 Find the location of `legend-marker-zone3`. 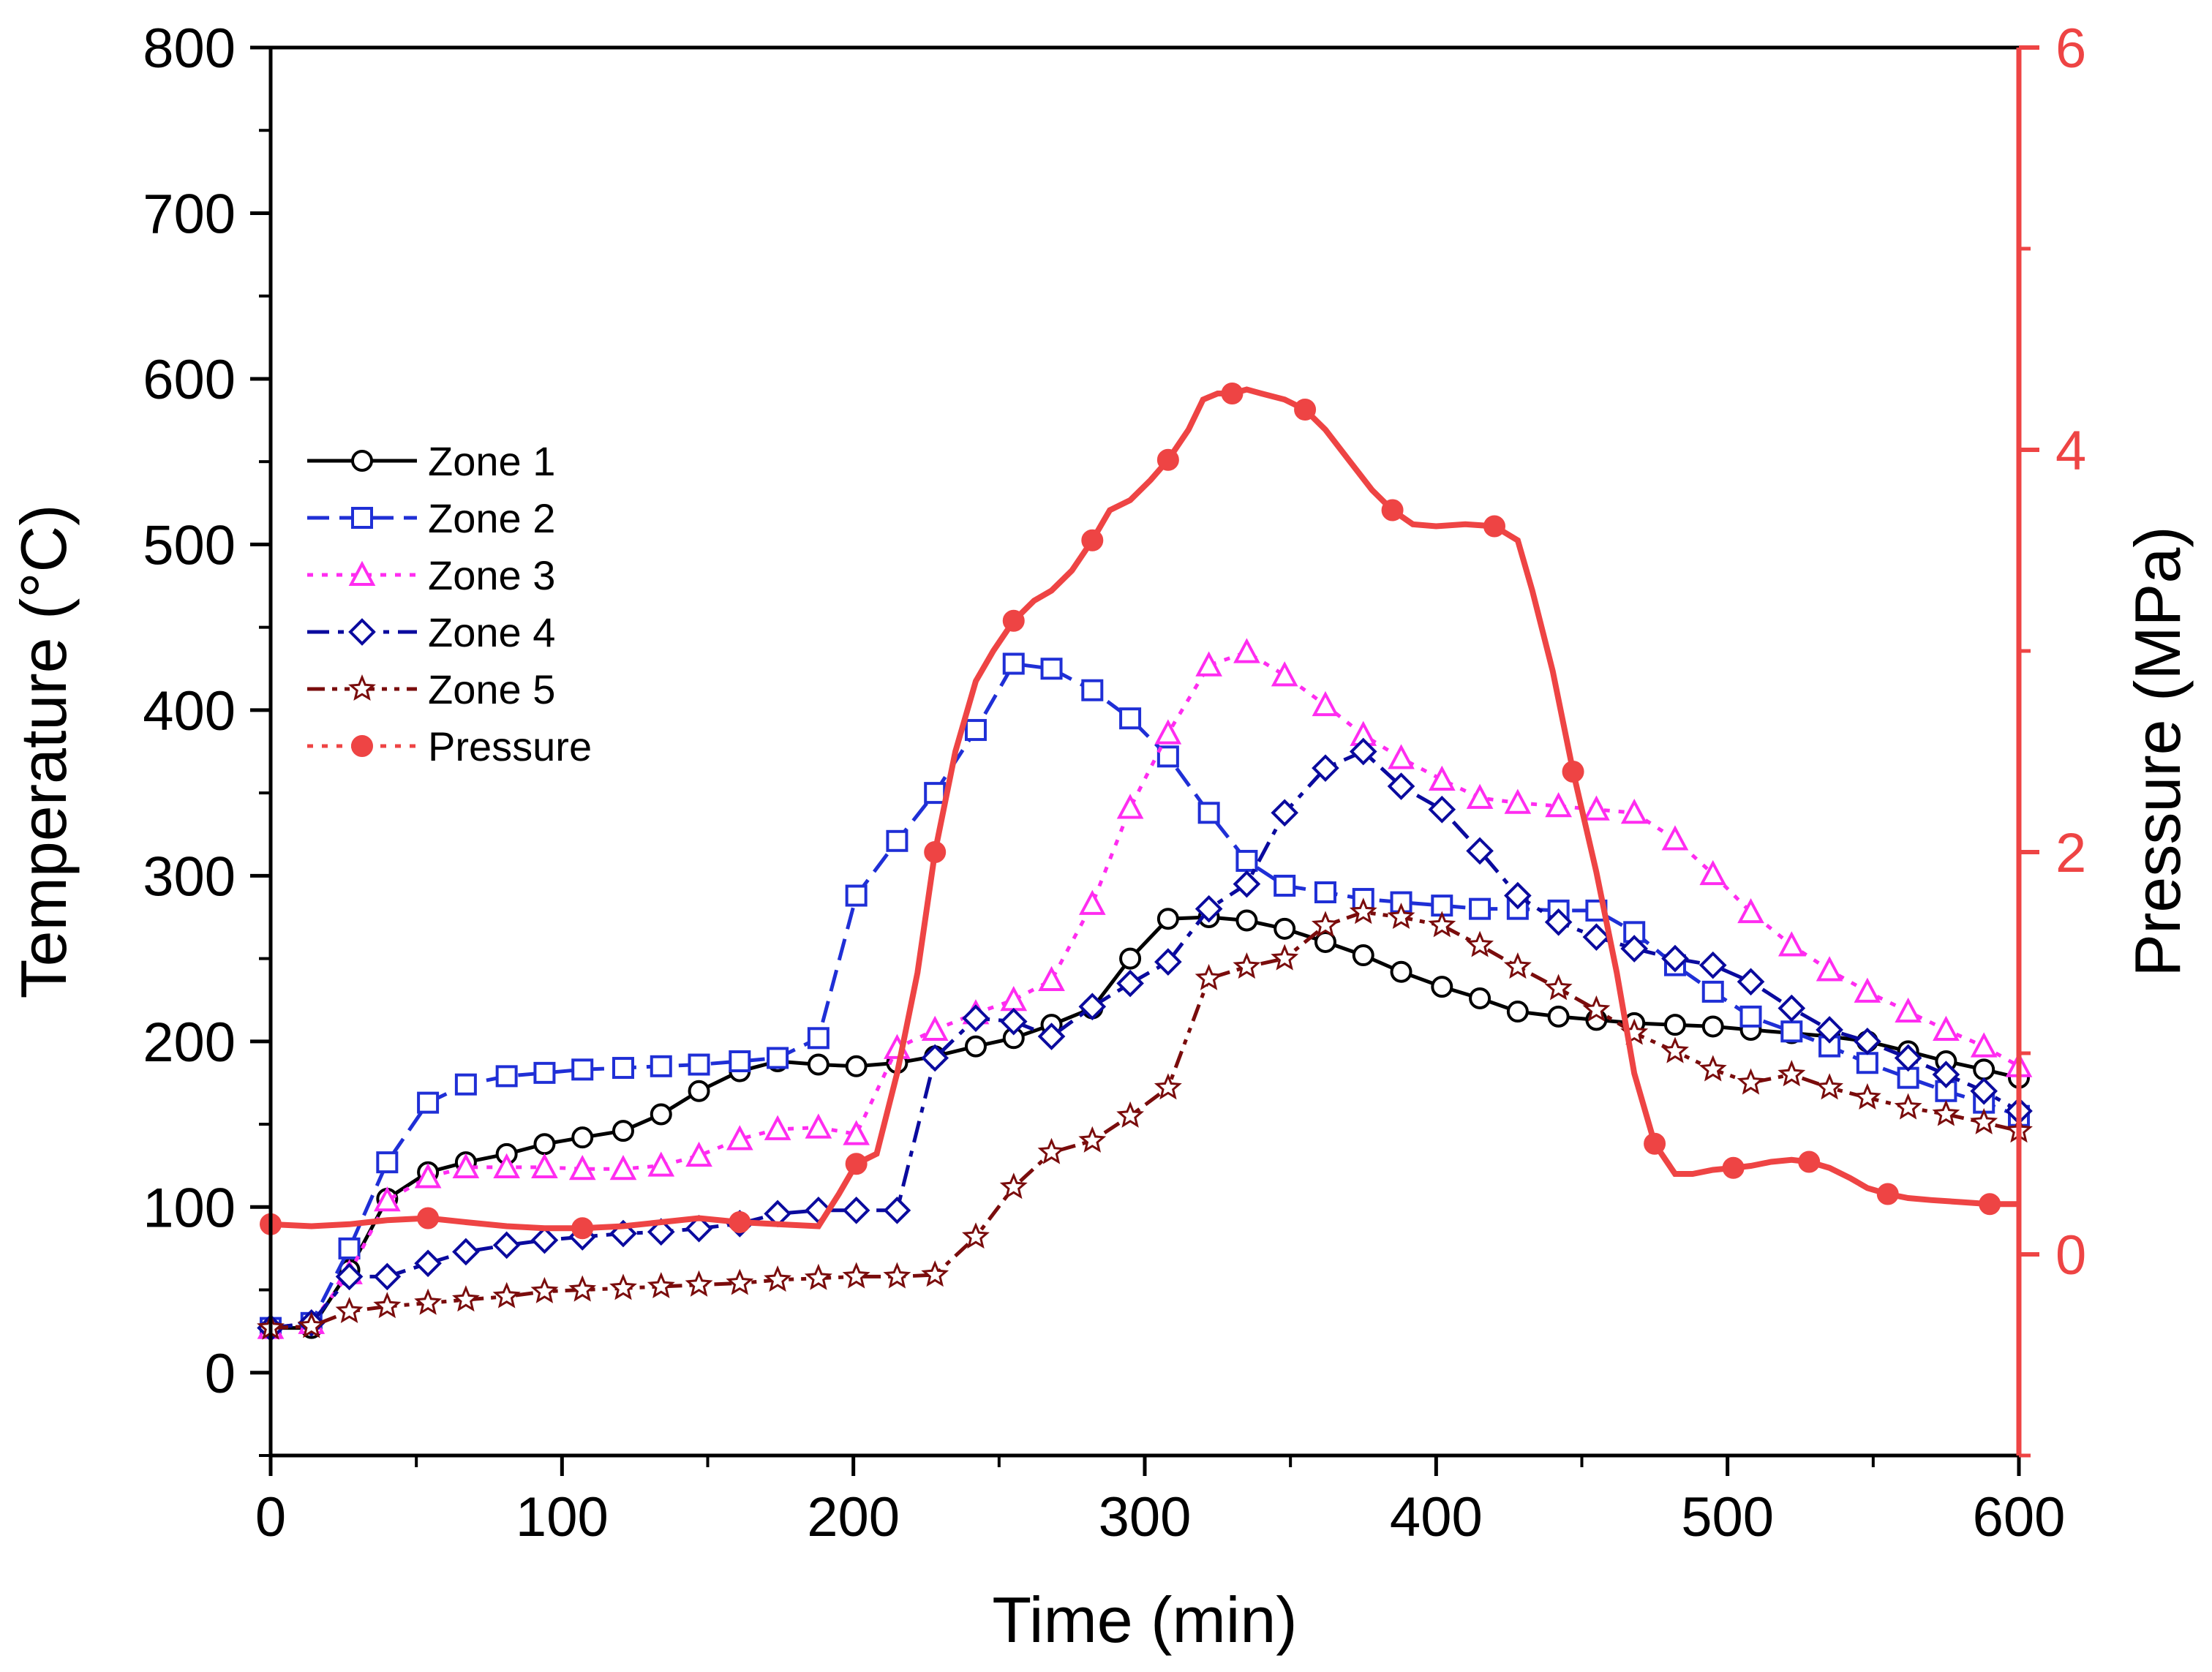

legend-marker-zone3 is located at coordinates (362, 573).